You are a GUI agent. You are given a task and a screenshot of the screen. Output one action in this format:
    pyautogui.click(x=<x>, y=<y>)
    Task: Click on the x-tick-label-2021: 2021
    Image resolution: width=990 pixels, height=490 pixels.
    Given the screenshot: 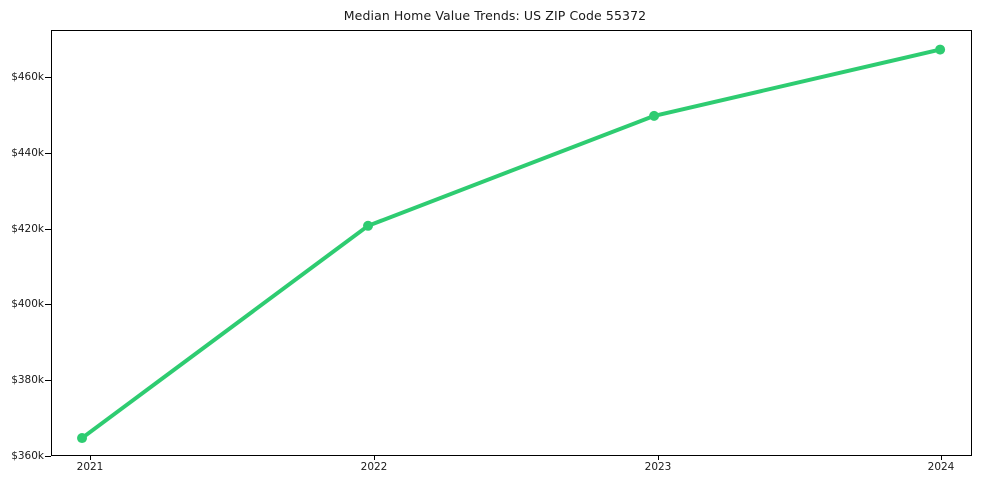 What is the action you would take?
    pyautogui.click(x=90, y=467)
    